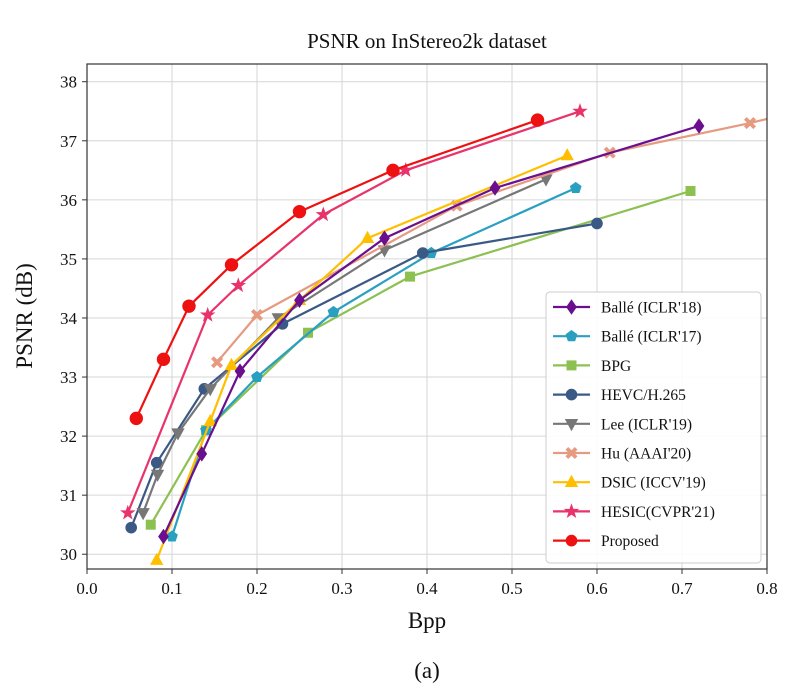 Image resolution: width=794 pixels, height=691 pixels. Describe the element at coordinates (427, 588) in the screenshot. I see `x-tick-label: 0.4` at that location.